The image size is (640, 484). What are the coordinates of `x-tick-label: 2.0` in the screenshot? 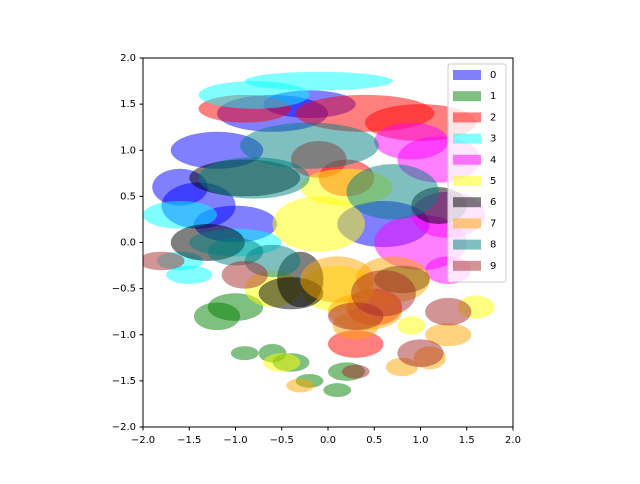 It's located at (513, 440).